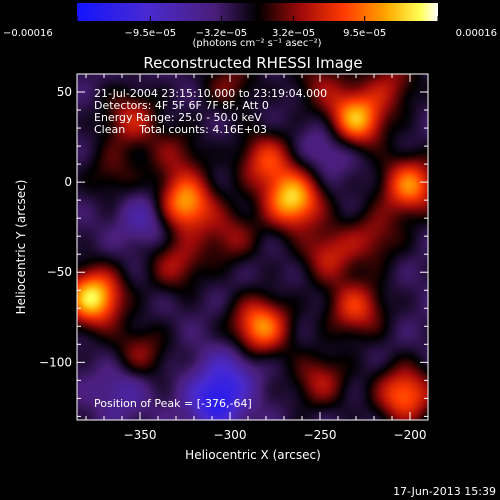  What do you see at coordinates (252, 63) in the screenshot?
I see `chart-title: Reconstructed RHESSI Image` at bounding box center [252, 63].